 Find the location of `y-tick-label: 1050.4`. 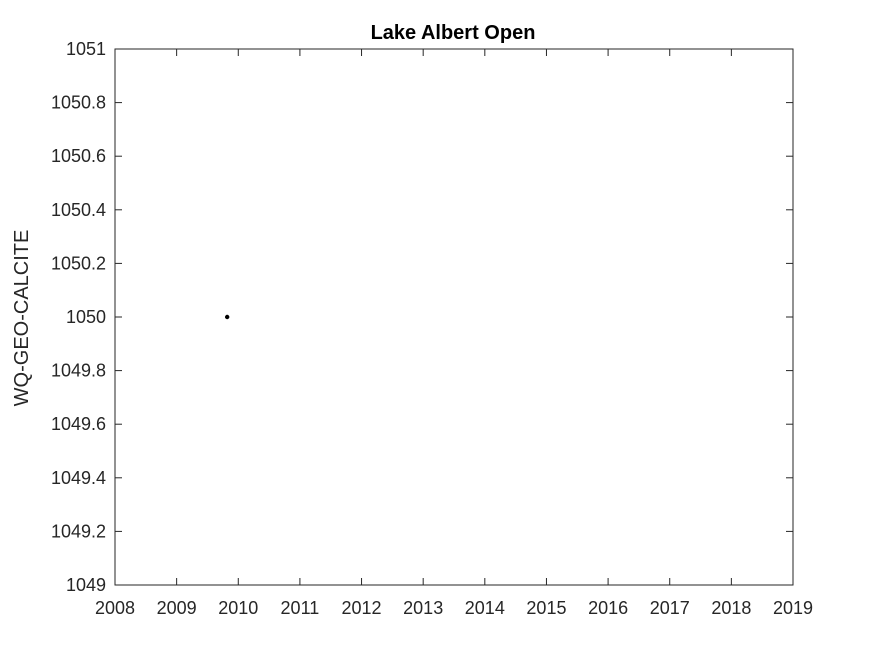

y-tick-label: 1050.4 is located at coordinates (78, 210).